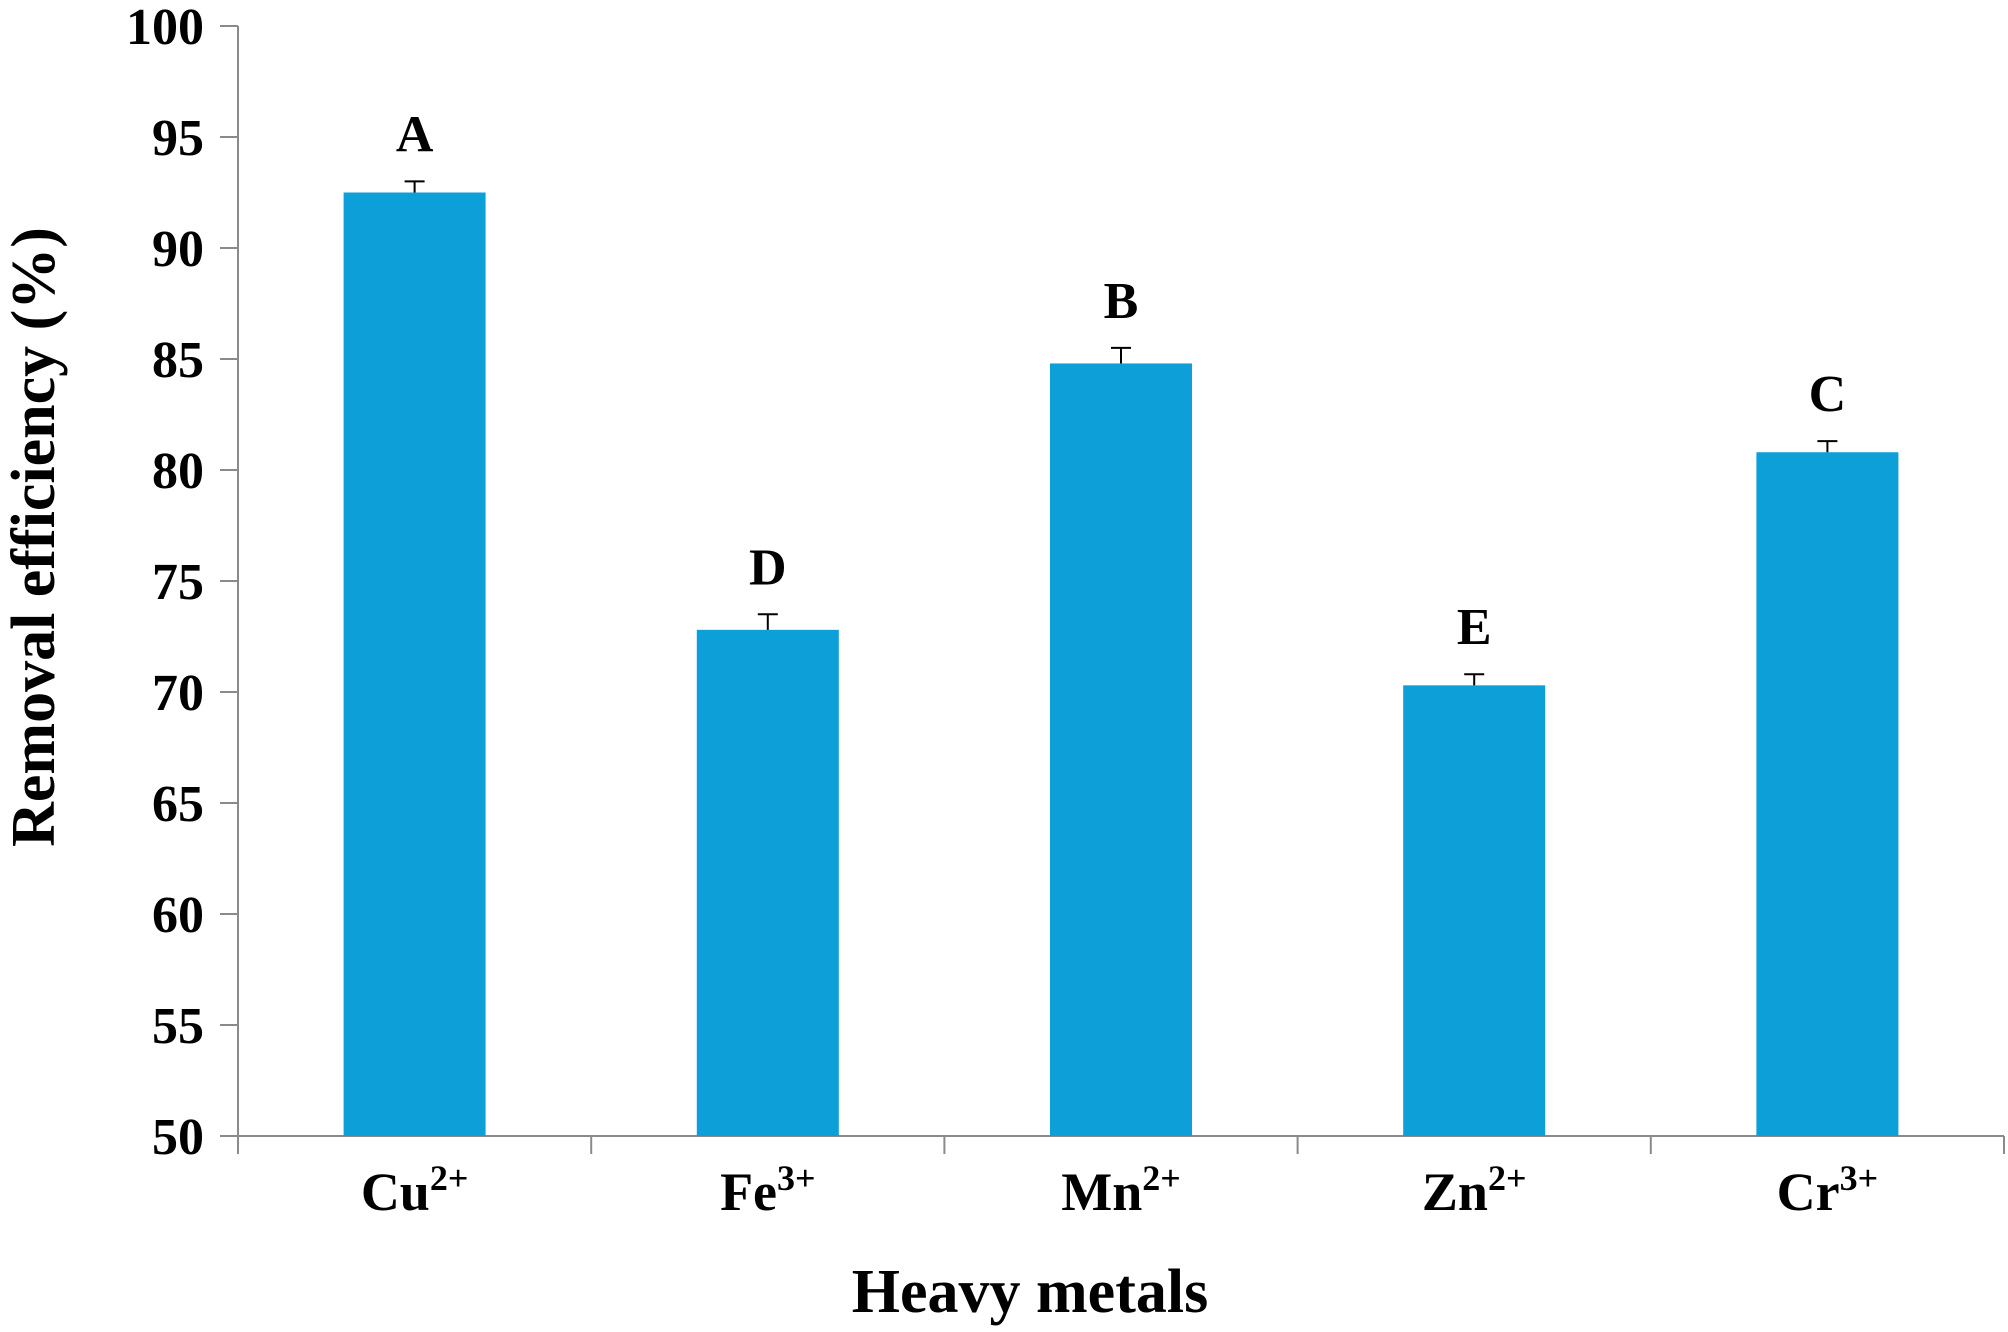  I want to click on y-tick-label: 55, so click(178, 1026).